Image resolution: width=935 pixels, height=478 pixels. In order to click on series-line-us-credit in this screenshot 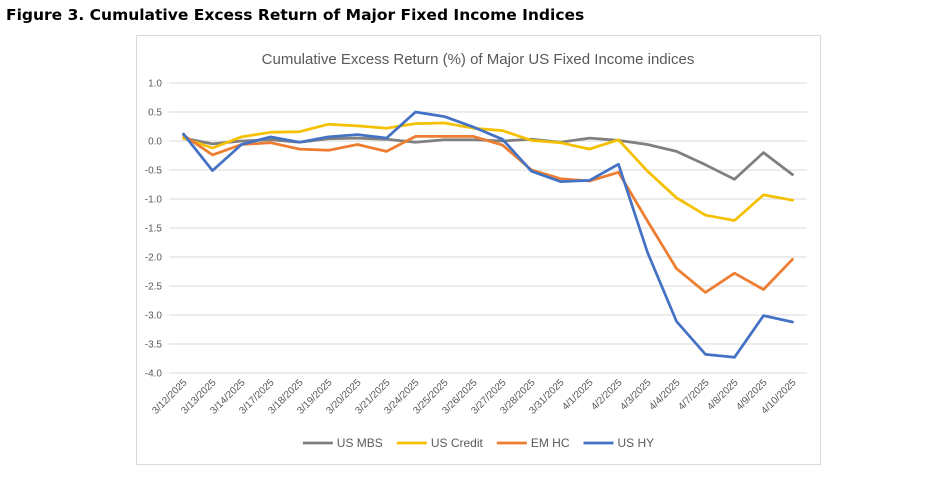, I will do `click(488, 171)`.